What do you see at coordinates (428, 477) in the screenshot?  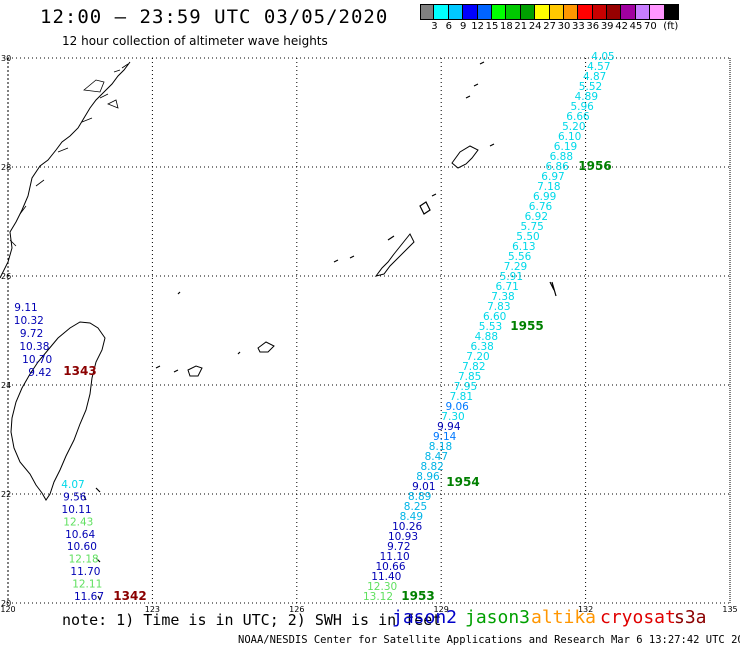 I see `wave-height-value: 8.96` at bounding box center [428, 477].